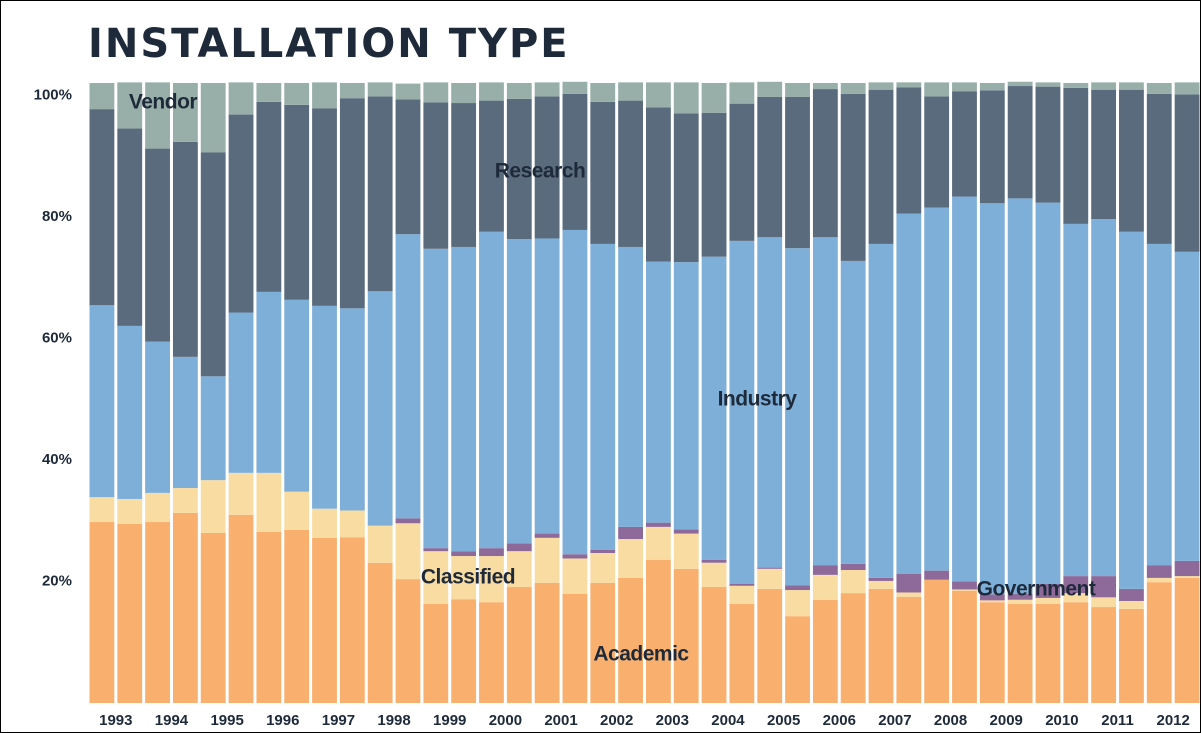  I want to click on x-tick-label: 1995, so click(226, 720).